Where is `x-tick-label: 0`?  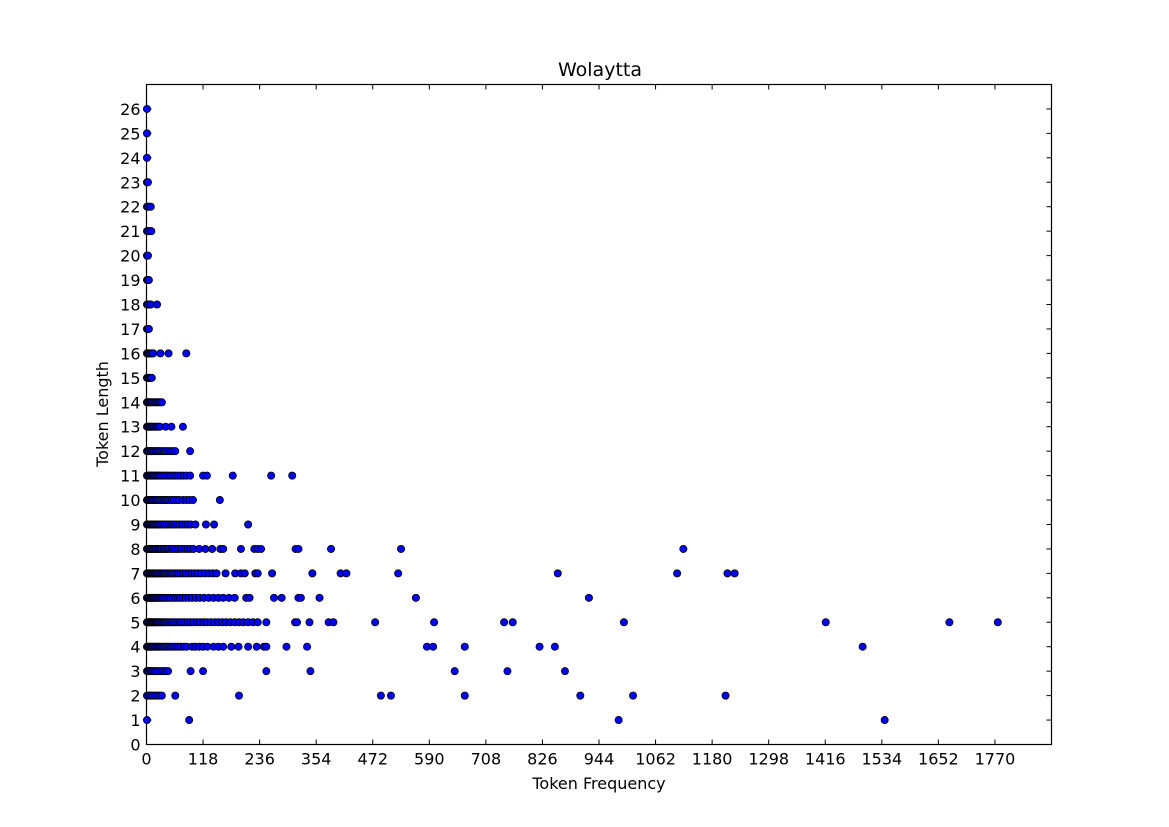 x-tick-label: 0 is located at coordinates (146, 759).